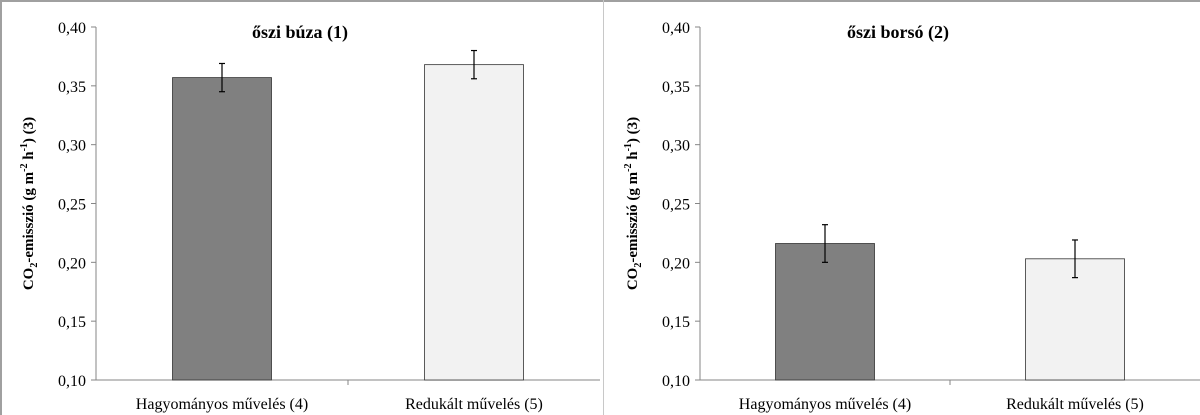 The image size is (1200, 415). What do you see at coordinates (603, 207) in the screenshot?
I see `panel-divider` at bounding box center [603, 207].